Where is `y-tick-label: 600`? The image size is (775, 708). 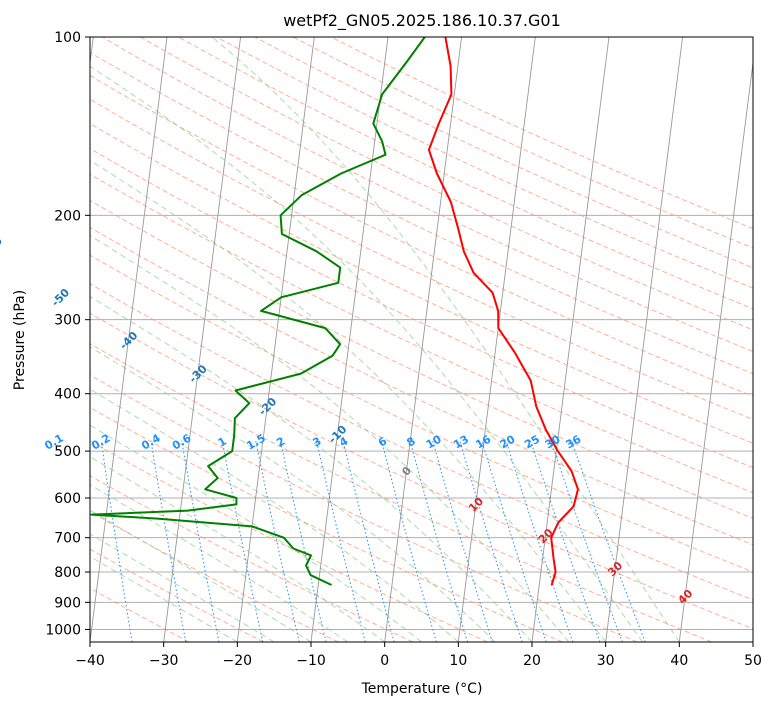 y-tick-label: 600 is located at coordinates (67, 499).